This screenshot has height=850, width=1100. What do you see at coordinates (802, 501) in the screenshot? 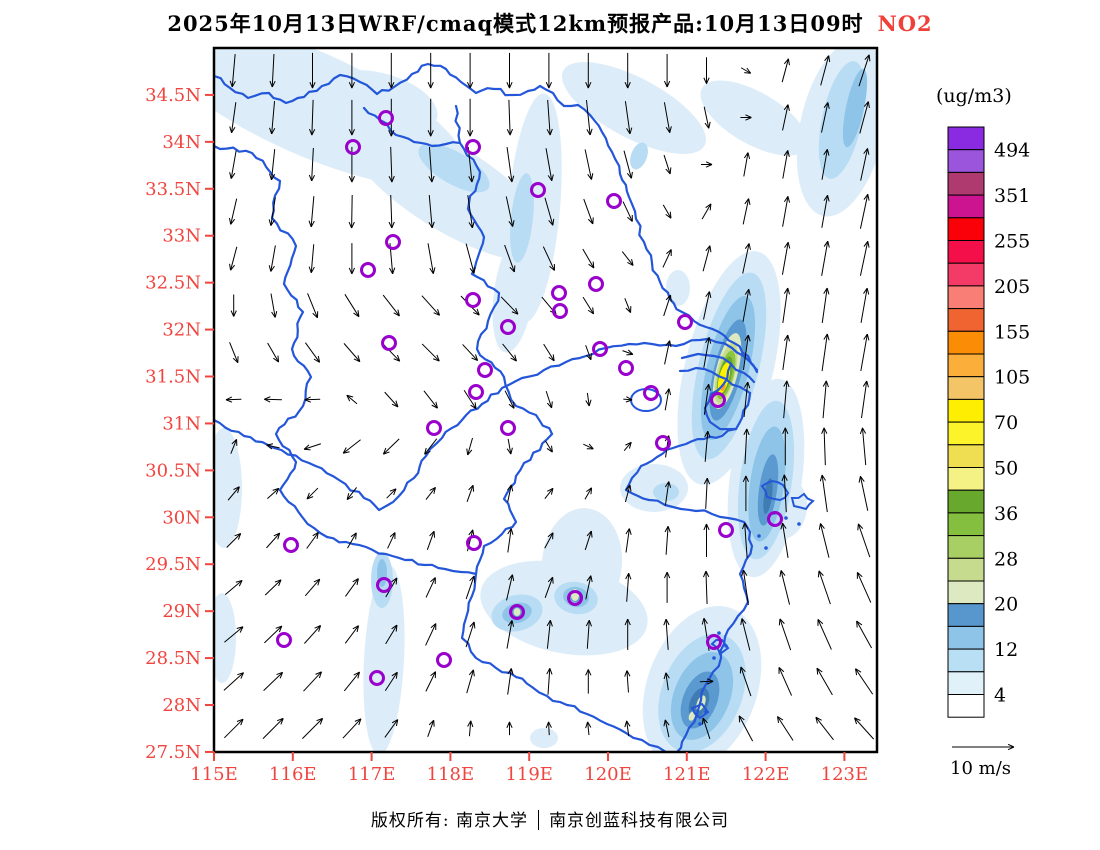
I see `island-outline` at bounding box center [802, 501].